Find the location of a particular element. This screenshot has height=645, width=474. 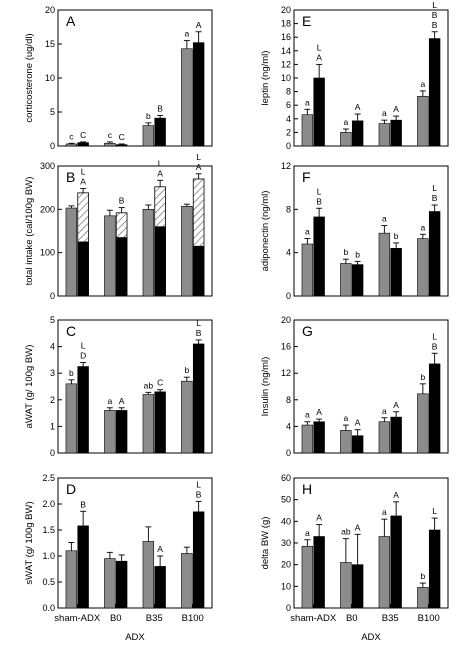

y-tick-label: 10 is located at coordinates (50, 78).